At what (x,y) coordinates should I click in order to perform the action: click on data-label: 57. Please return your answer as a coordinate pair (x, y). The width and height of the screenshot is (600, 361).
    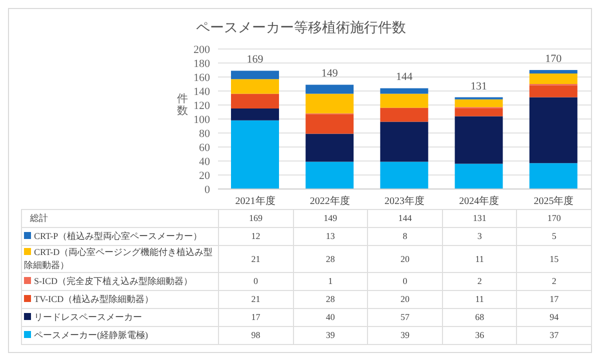
    Looking at the image, I should click on (405, 317).